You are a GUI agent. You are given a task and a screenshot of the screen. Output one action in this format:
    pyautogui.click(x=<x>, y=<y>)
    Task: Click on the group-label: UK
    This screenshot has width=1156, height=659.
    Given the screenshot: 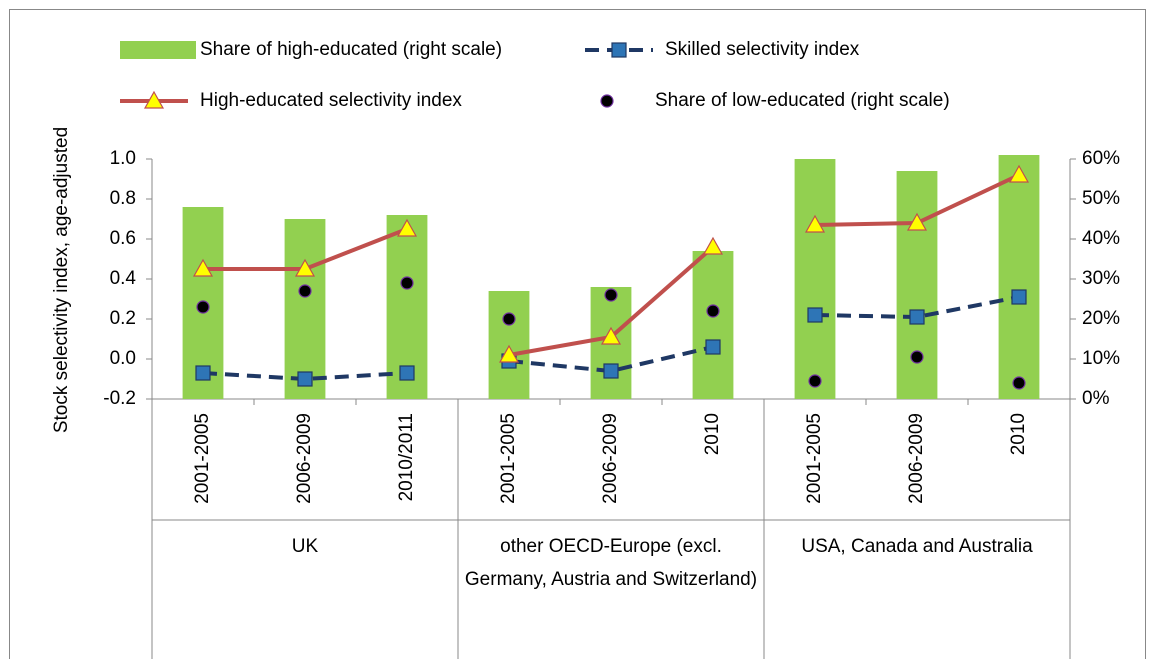 What is the action you would take?
    pyautogui.click(x=305, y=546)
    